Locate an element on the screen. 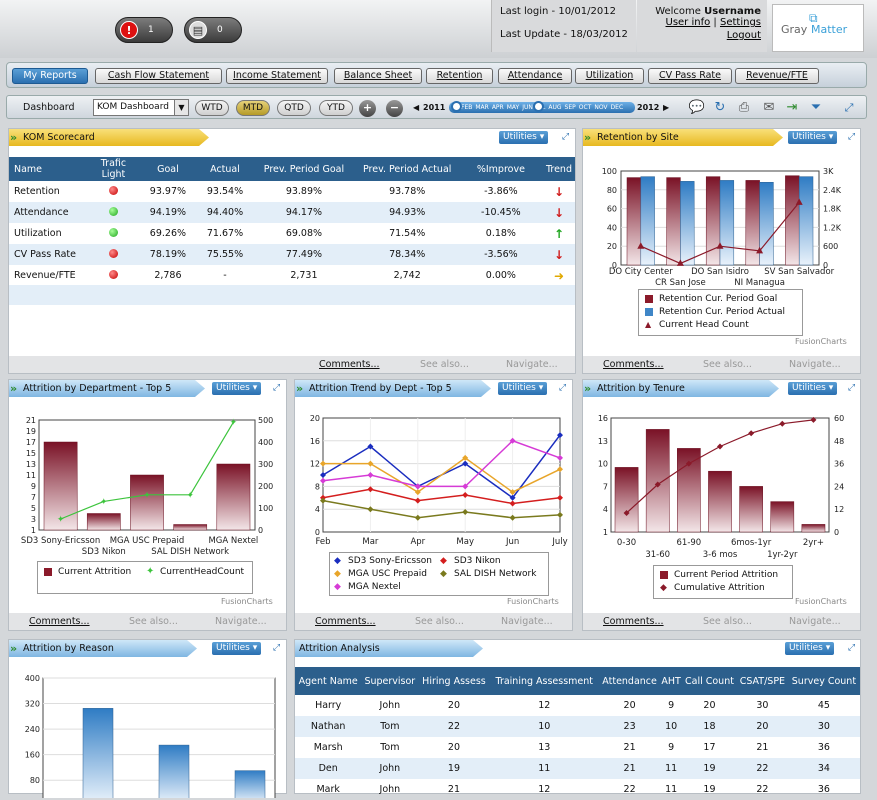  ytd-button: YTD is located at coordinates (336, 108).